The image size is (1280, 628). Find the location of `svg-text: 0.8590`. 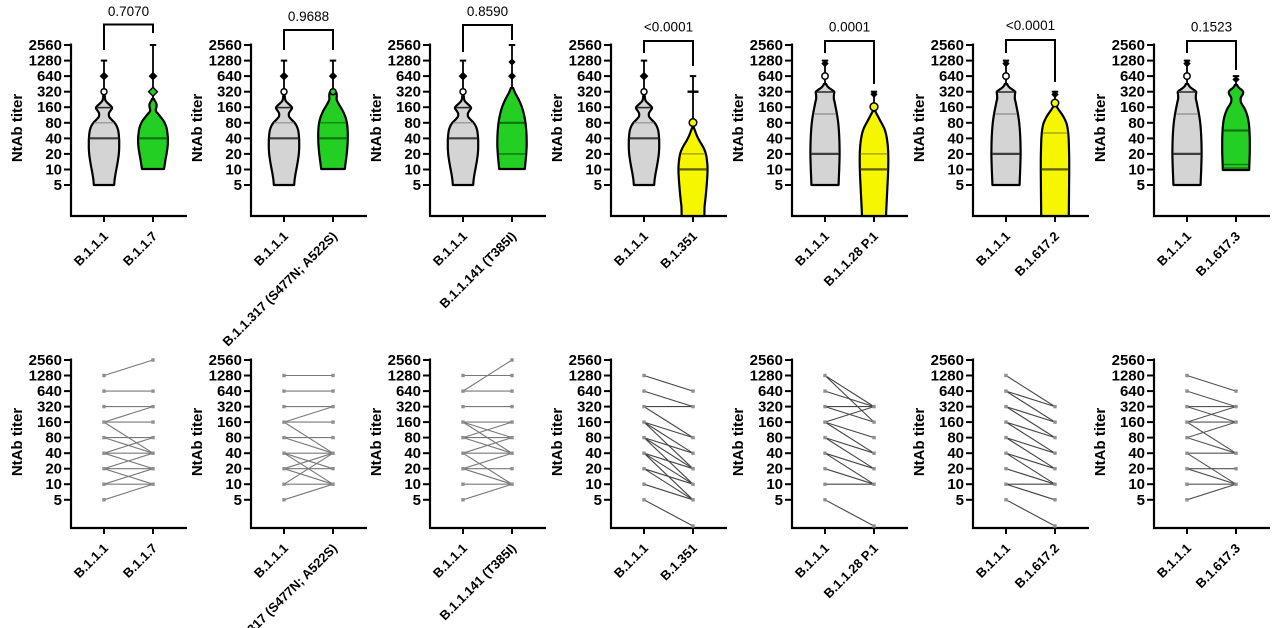

svg-text: 0.8590 is located at coordinates (487, 11).